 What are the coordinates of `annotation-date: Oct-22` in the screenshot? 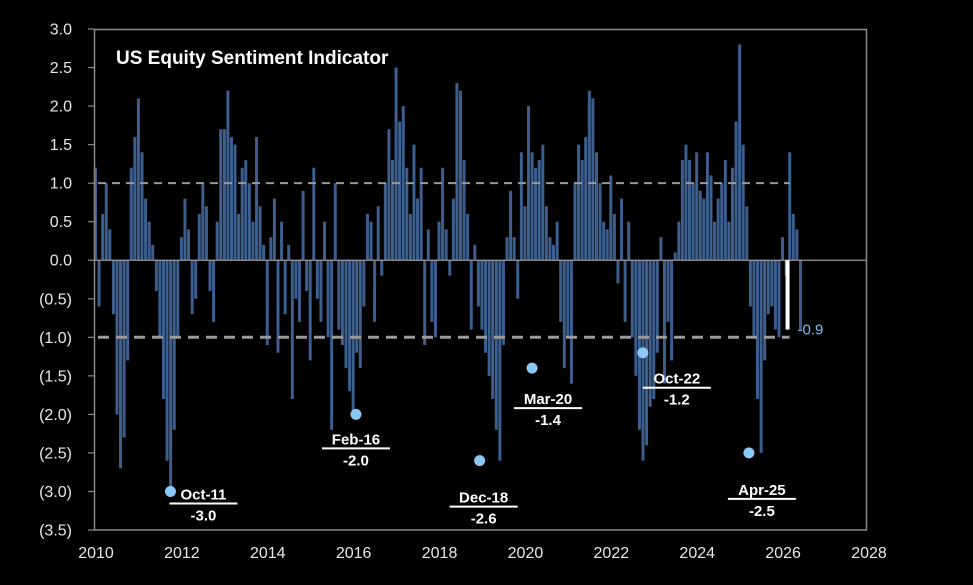 It's located at (676, 379).